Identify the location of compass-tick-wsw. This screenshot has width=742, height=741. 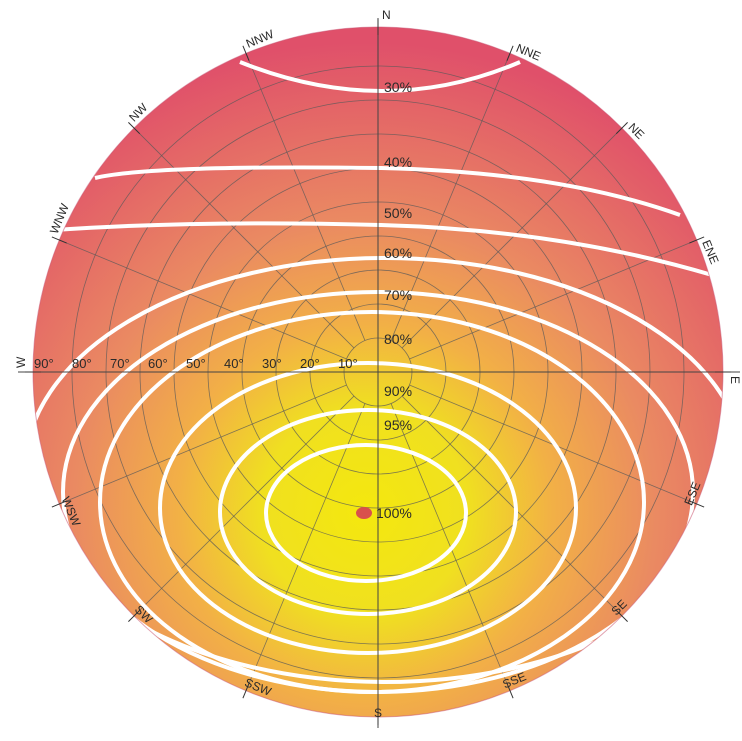
(59, 504).